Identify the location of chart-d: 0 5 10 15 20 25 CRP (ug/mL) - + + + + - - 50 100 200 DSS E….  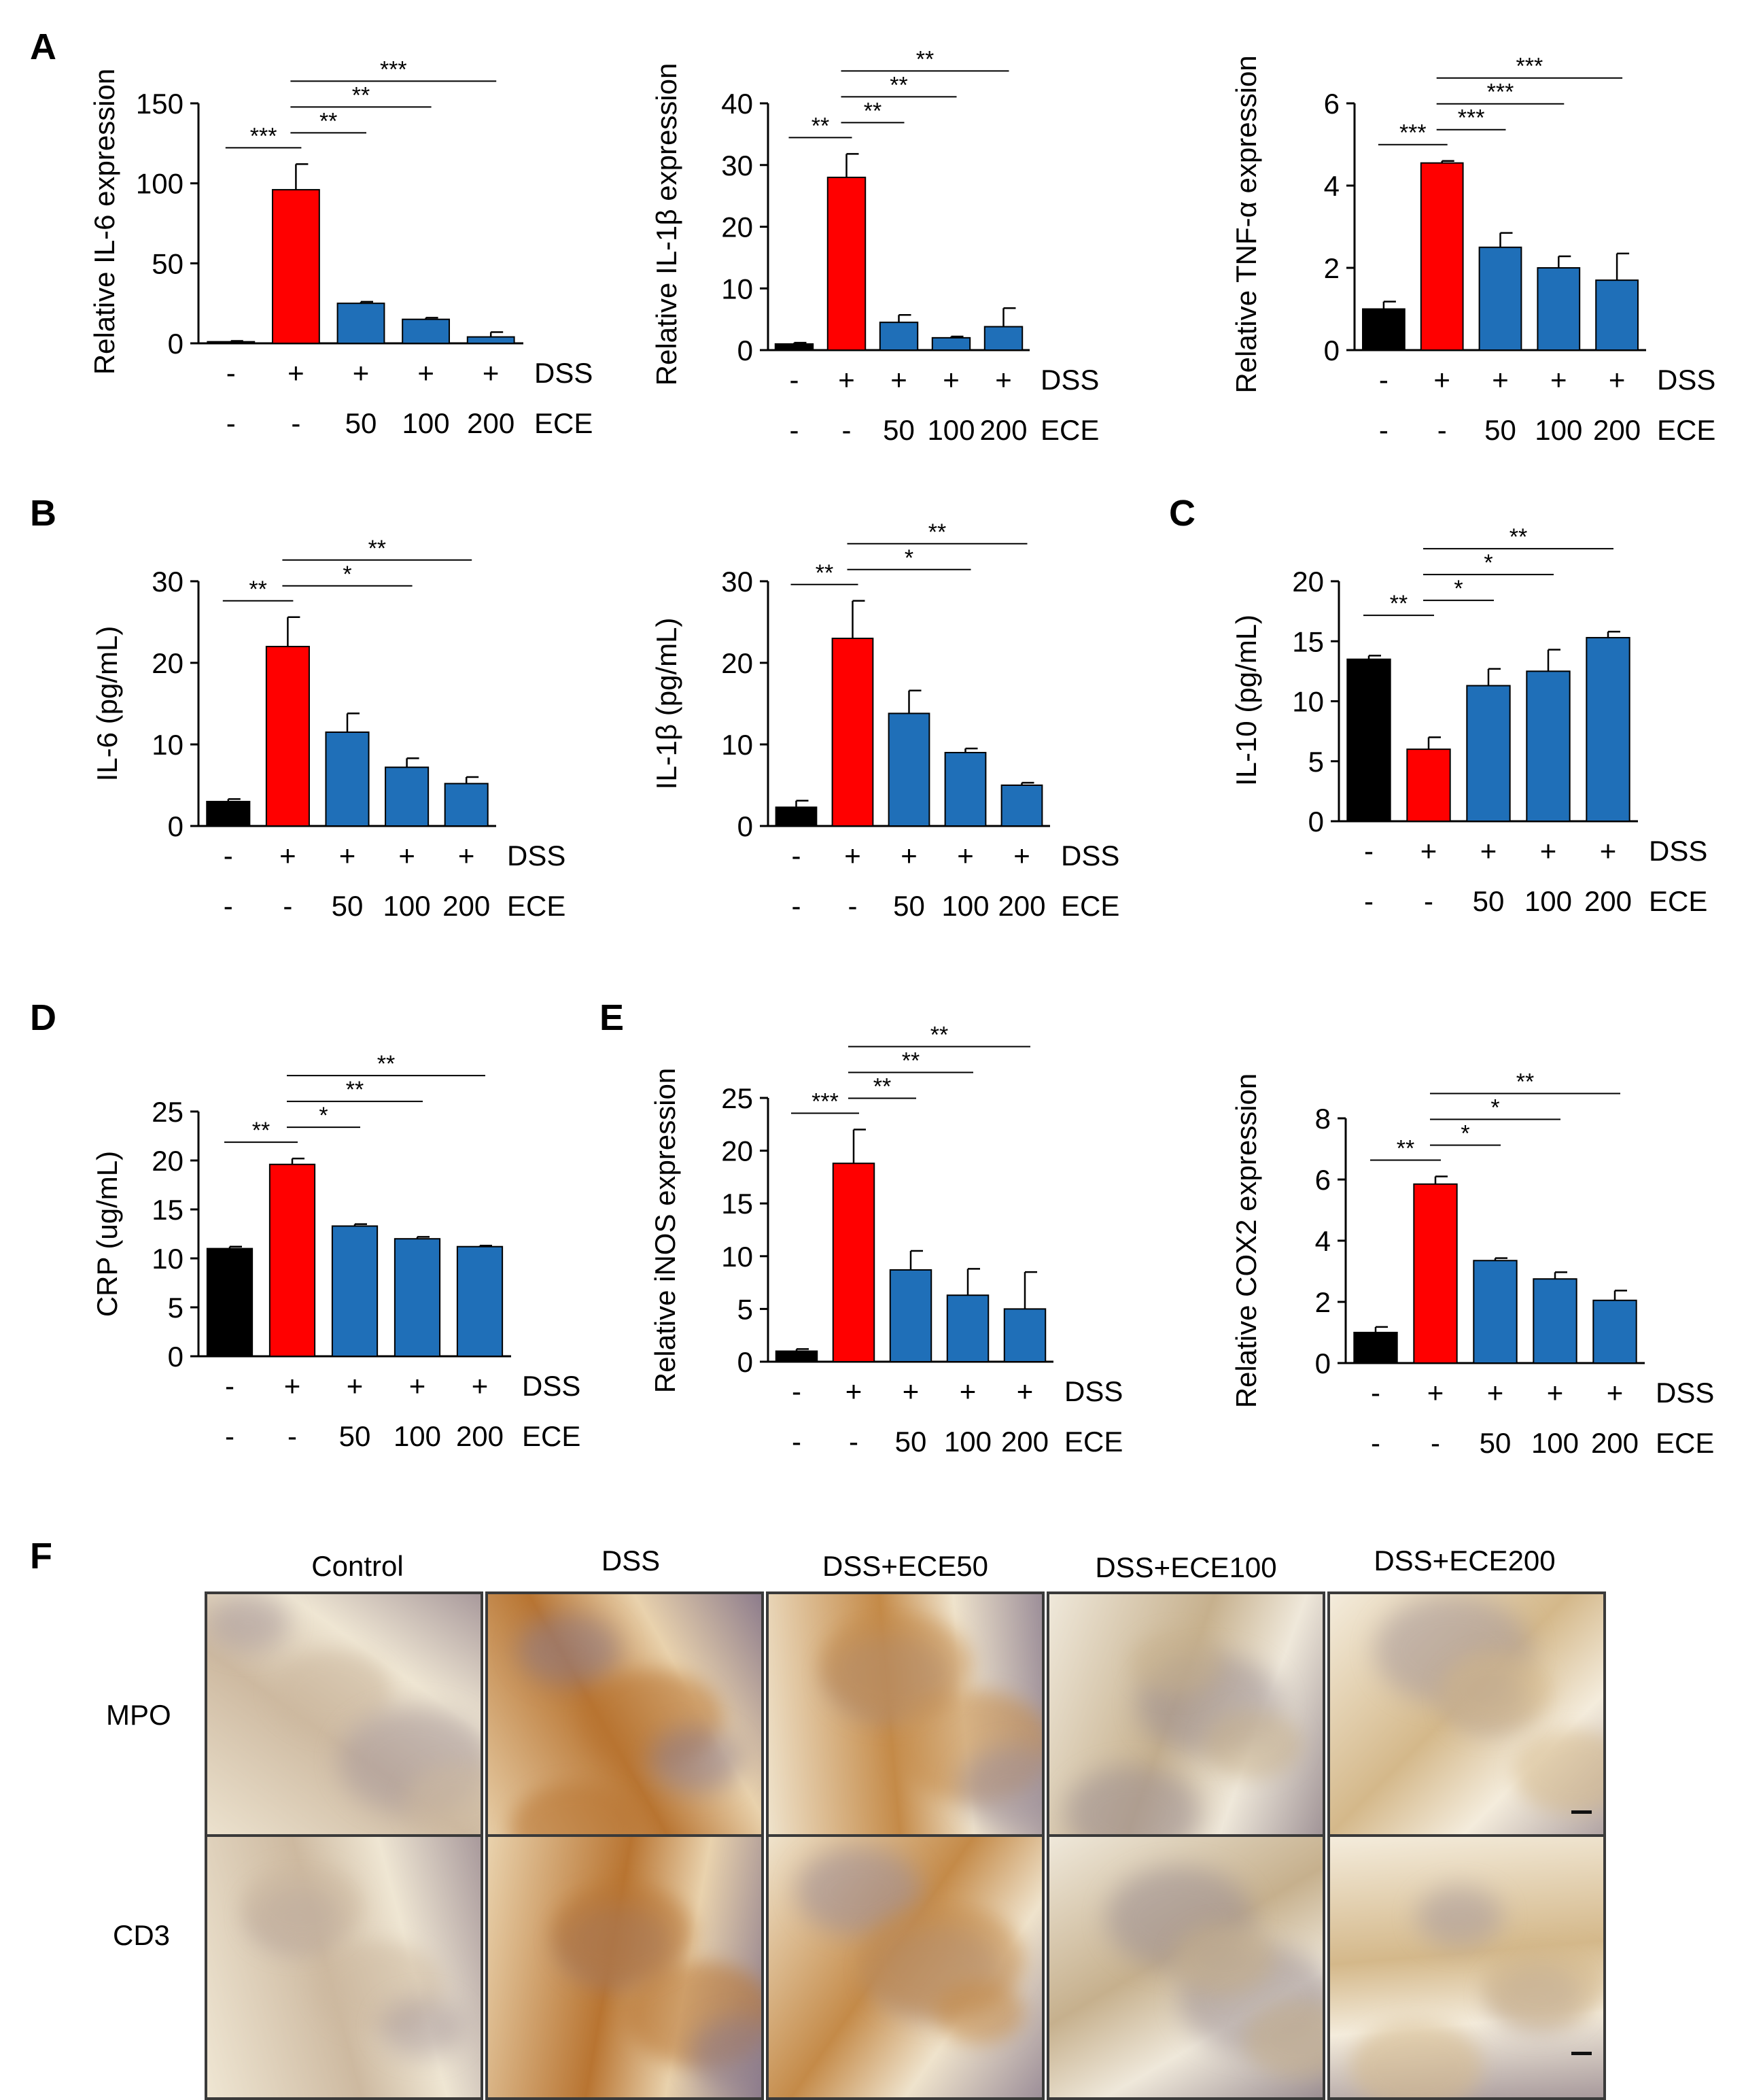
(336, 1251).